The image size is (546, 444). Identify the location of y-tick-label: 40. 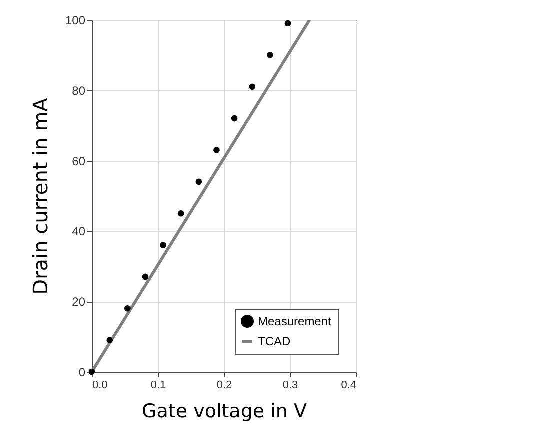
(79, 231).